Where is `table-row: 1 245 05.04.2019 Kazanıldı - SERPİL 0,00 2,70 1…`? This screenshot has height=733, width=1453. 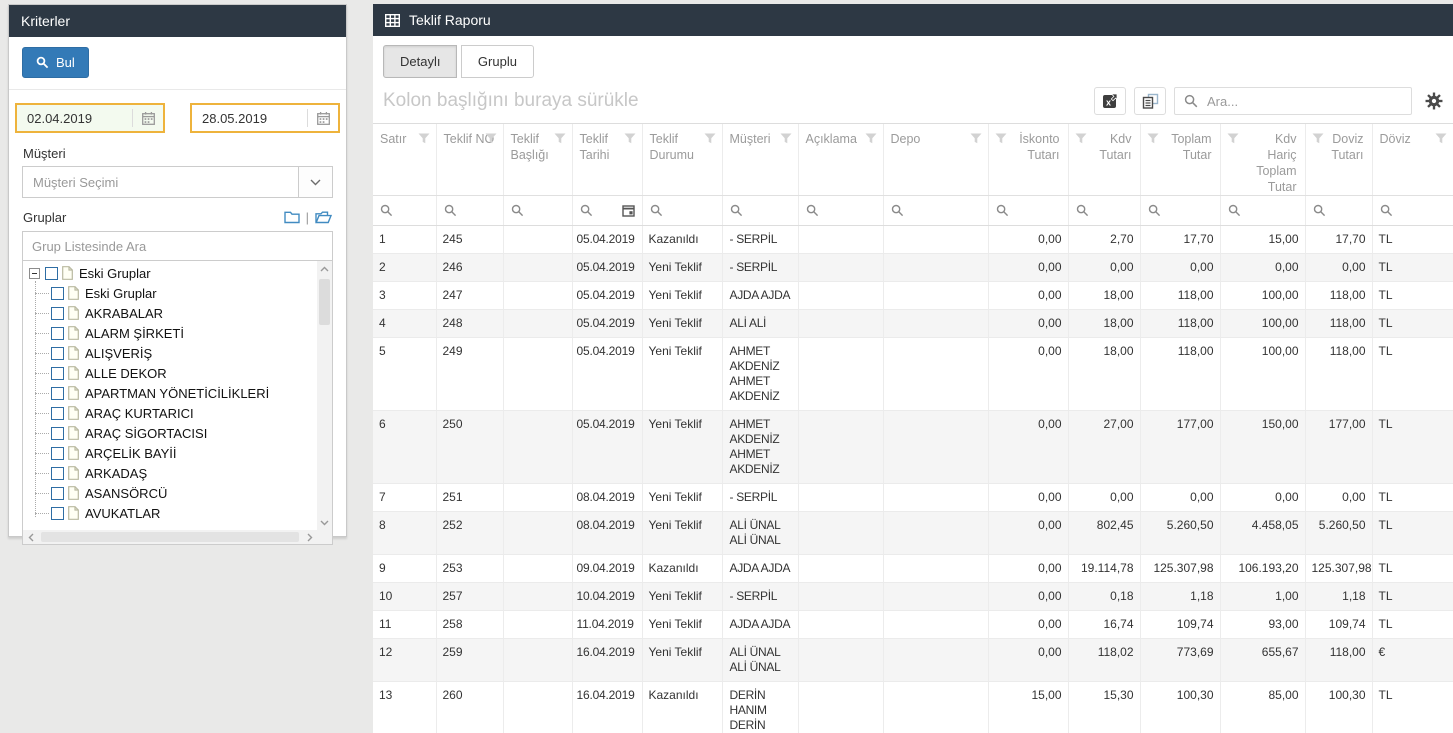
table-row: 1 245 05.04.2019 Kazanıldı - SERPİL 0,00 2,70 1… is located at coordinates (913, 239).